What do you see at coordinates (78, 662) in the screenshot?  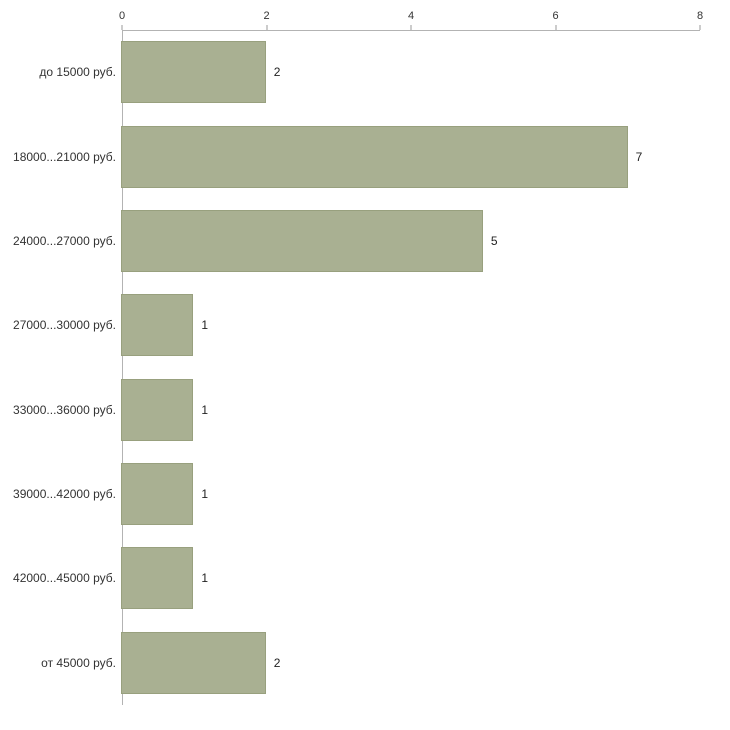 I see `category-label: от 45000 руб.` at bounding box center [78, 662].